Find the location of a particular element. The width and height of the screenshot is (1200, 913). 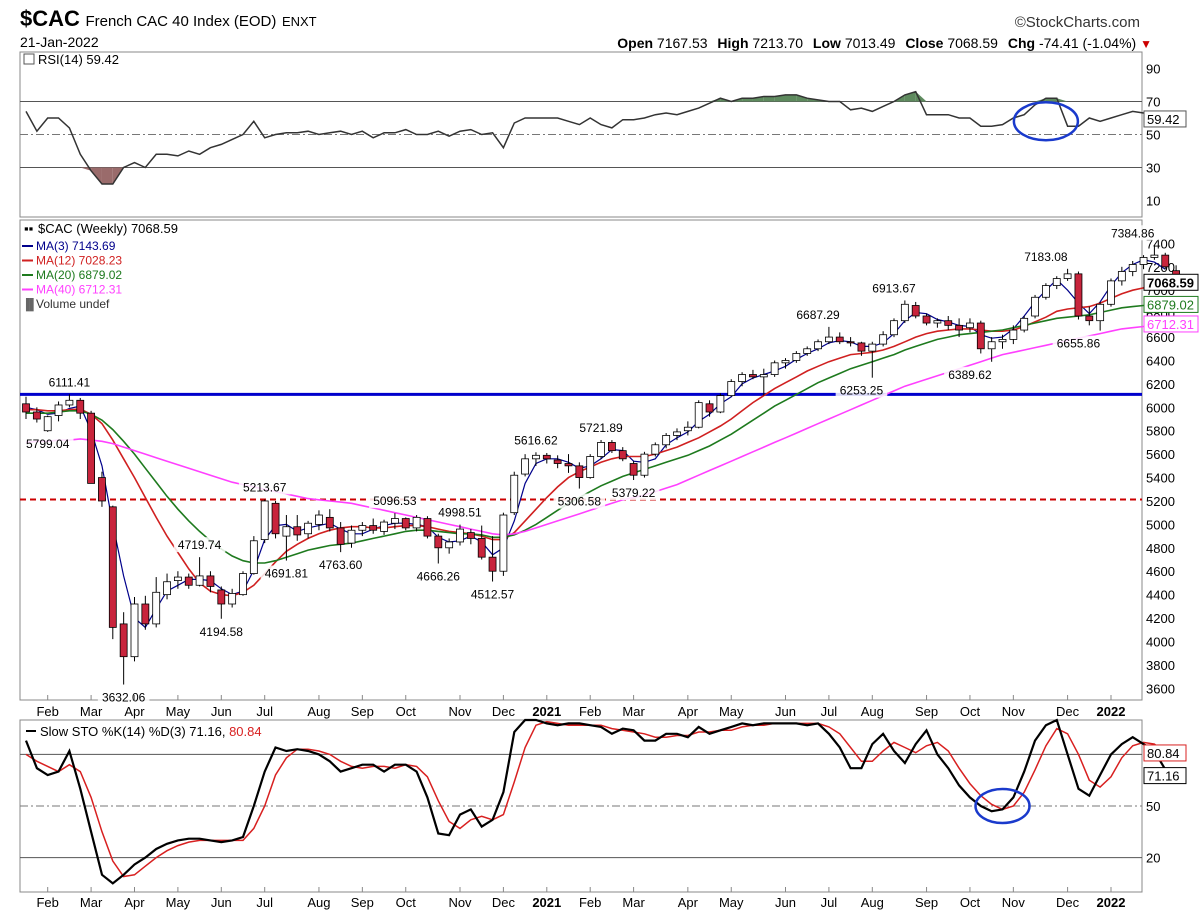

symbol: $CAC is located at coordinates (50, 18).